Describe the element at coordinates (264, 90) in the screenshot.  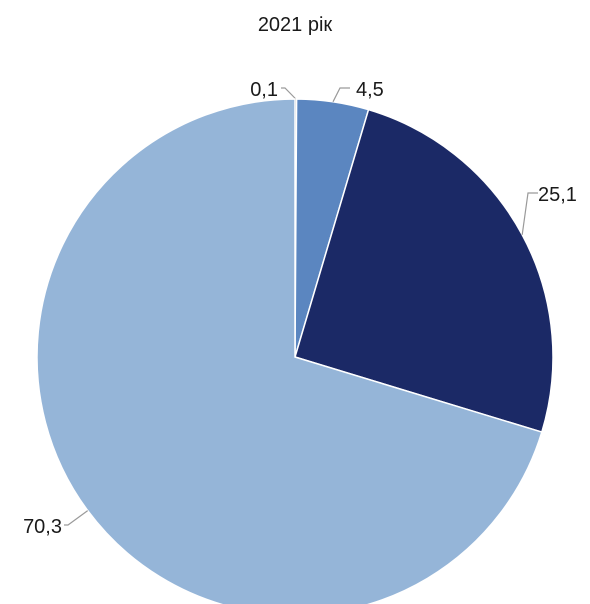
I see `data-label-0: 0,1` at that location.